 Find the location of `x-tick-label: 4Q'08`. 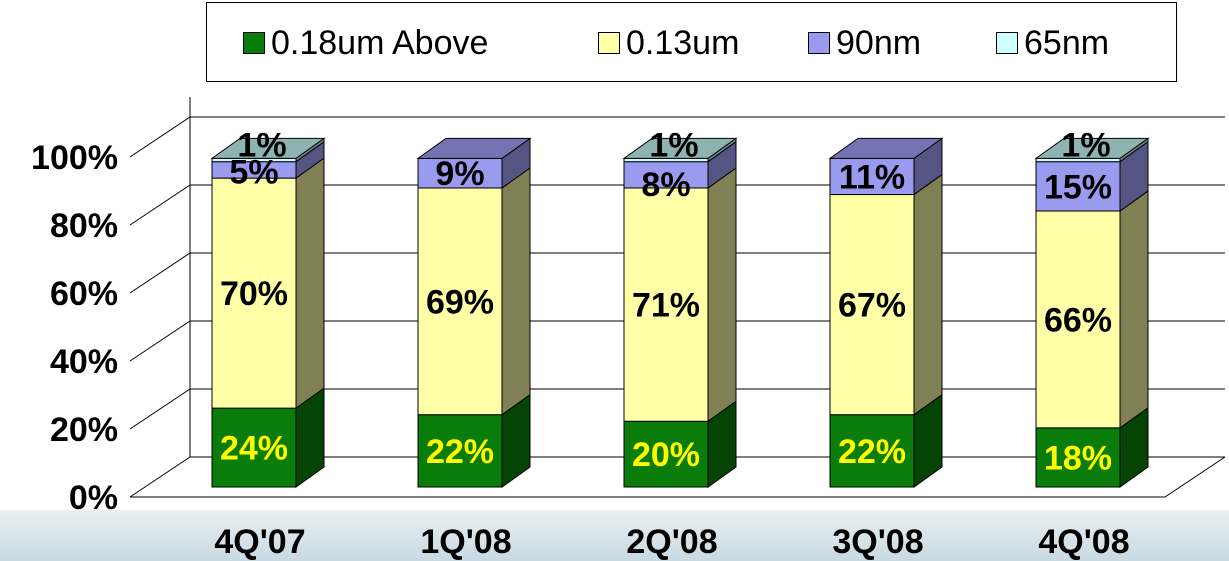

x-tick-label: 4Q'08 is located at coordinates (1083, 542).